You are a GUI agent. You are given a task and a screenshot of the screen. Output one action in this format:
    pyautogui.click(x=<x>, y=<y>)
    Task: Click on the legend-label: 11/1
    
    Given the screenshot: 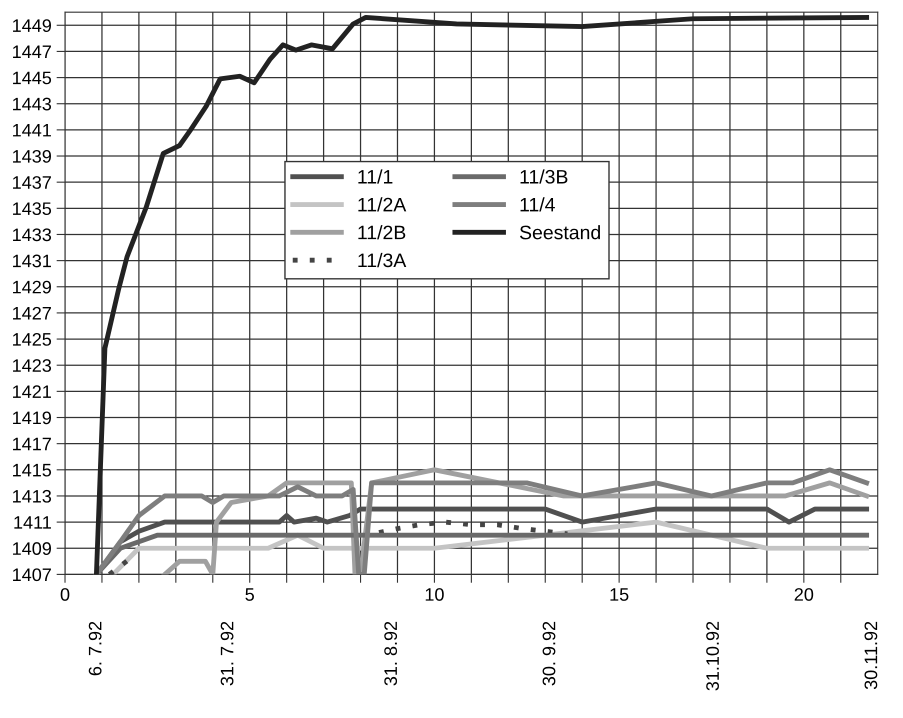 What is the action you would take?
    pyautogui.click(x=375, y=176)
    